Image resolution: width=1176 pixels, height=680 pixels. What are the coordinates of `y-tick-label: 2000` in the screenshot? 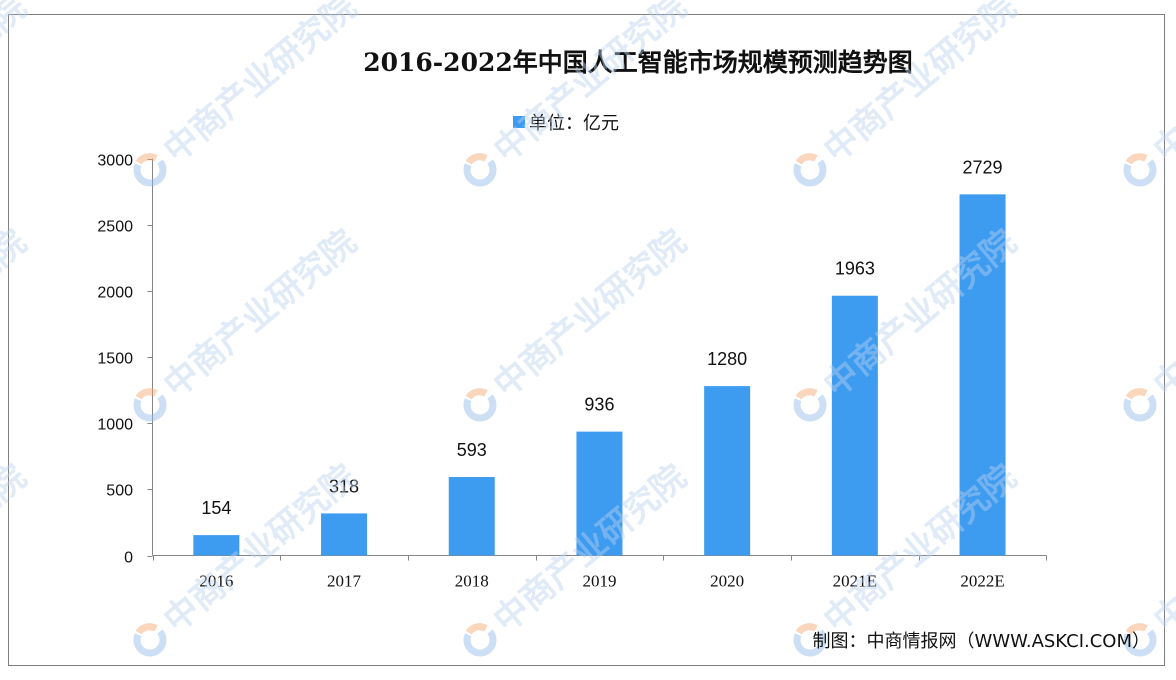 It's located at (115, 293).